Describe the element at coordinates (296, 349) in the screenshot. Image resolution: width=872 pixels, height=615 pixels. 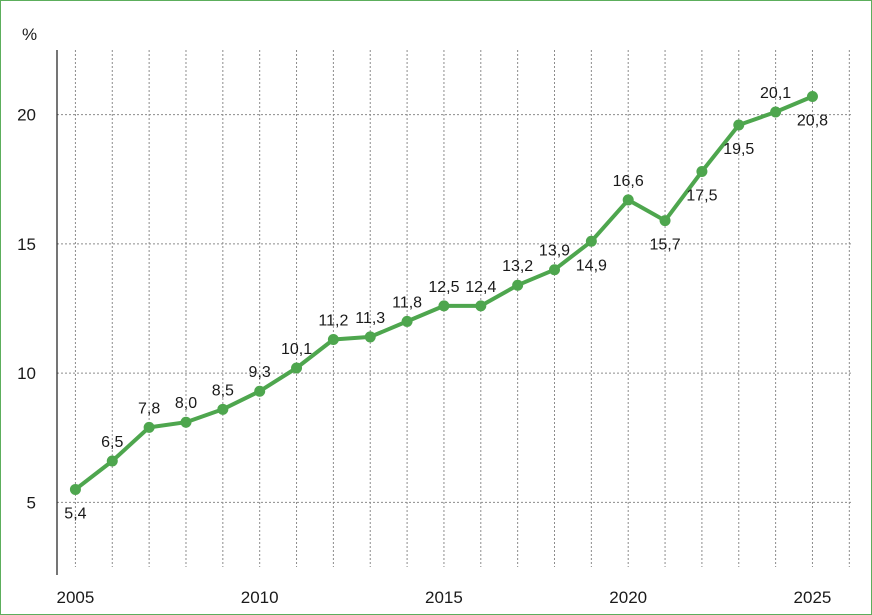
I see `data-label-2011: 10,1` at that location.